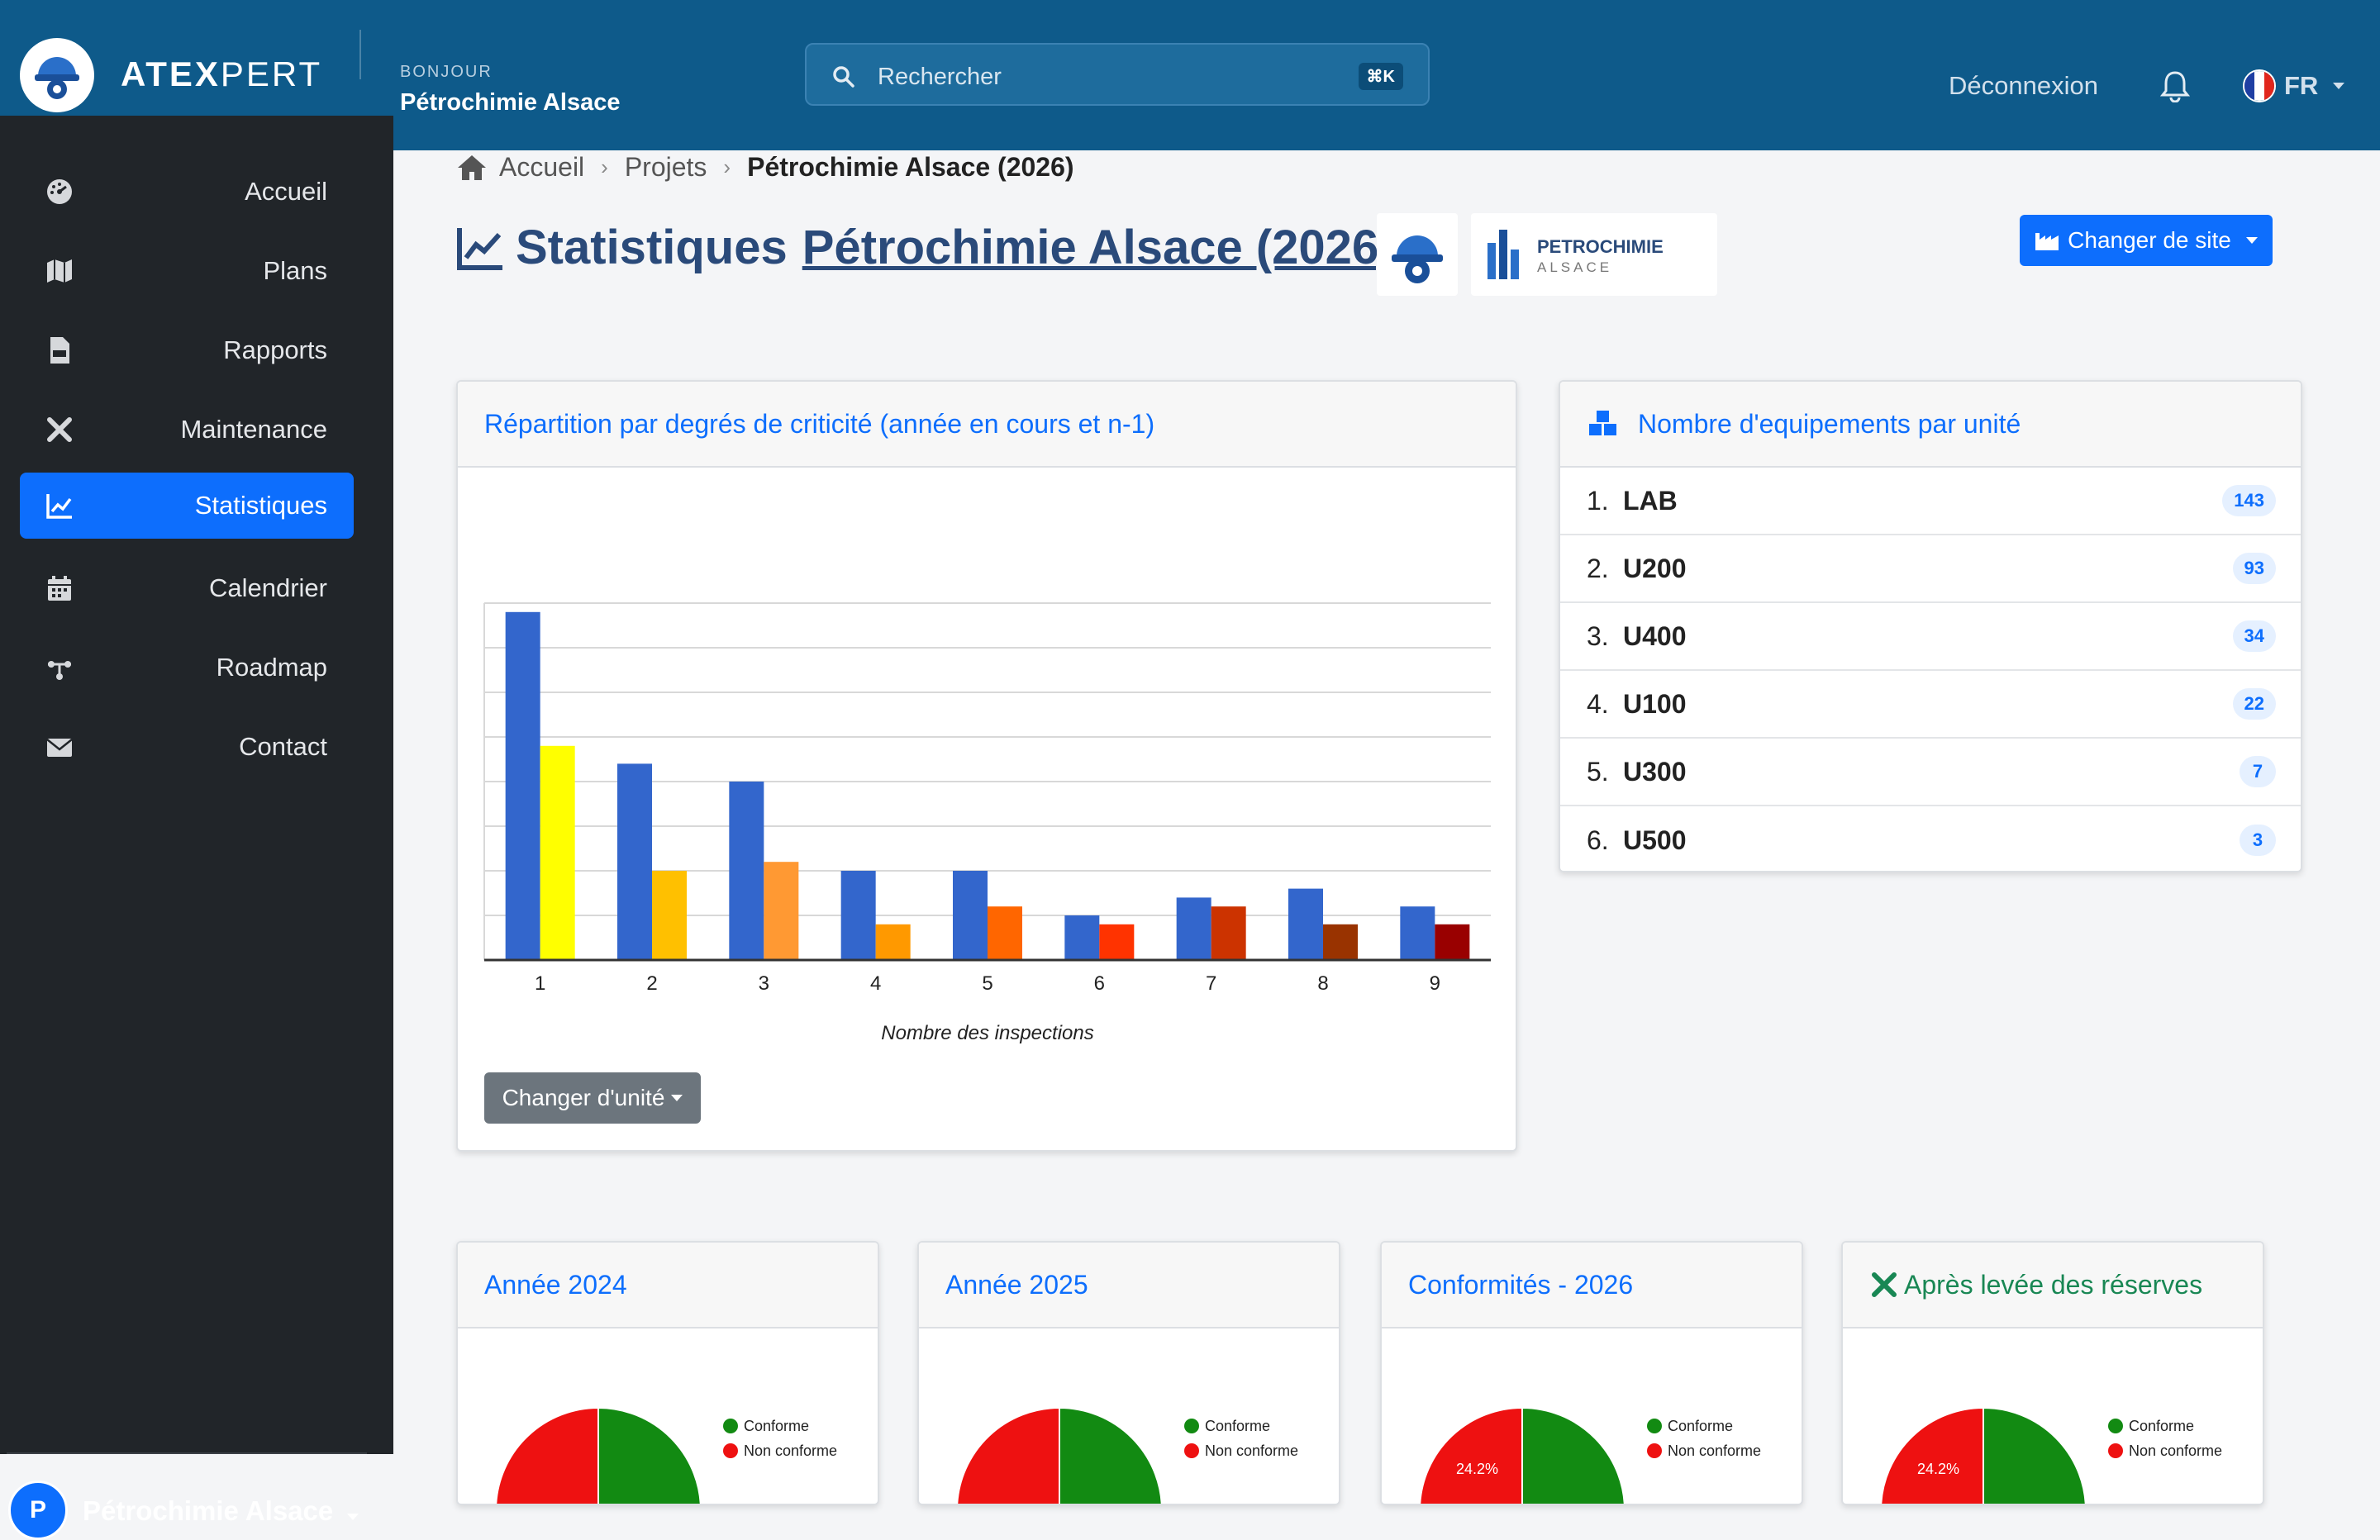  Describe the element at coordinates (1655, 635) in the screenshot. I see `list-item-unit: U400` at that location.